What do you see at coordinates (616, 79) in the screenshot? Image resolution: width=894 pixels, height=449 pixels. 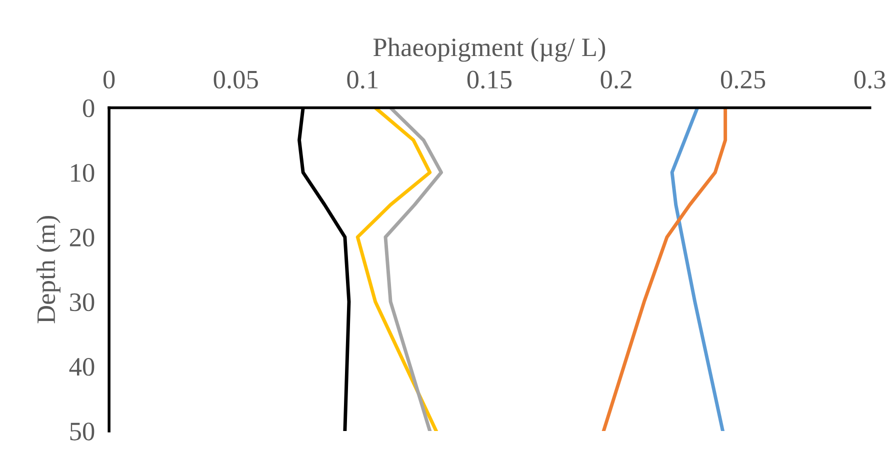 I see `x-tick-label: 0.2` at bounding box center [616, 79].